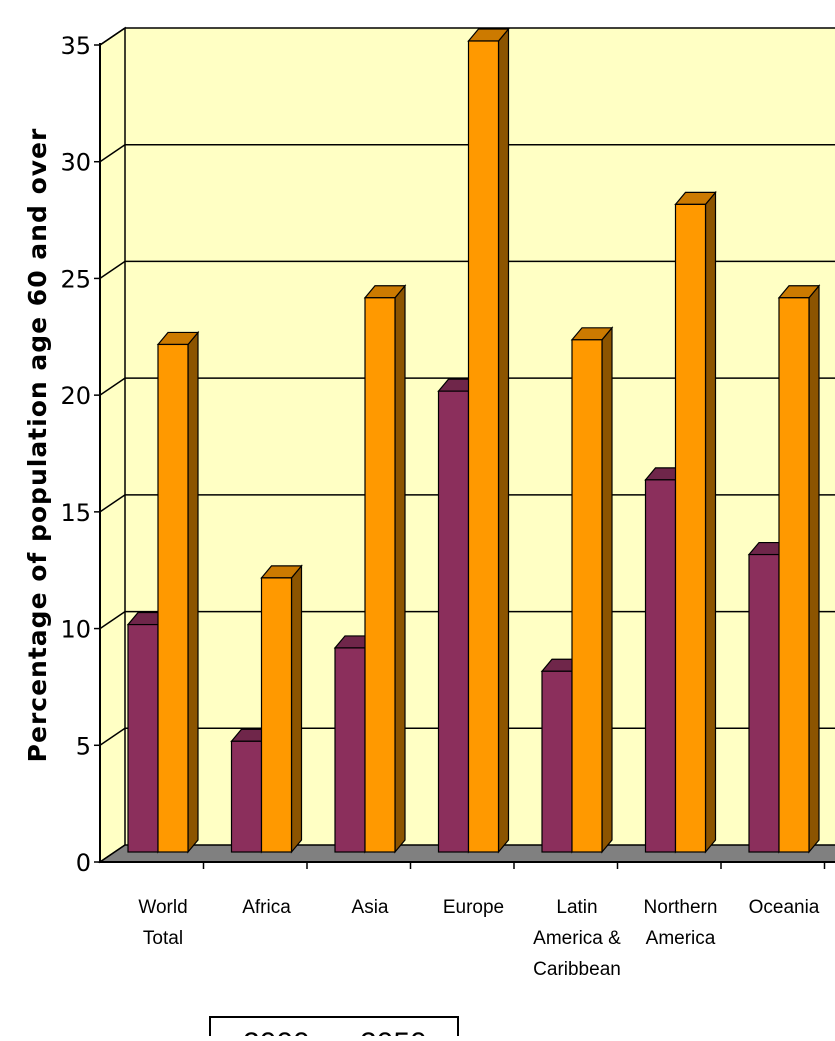 The image size is (835, 1041). Describe the element at coordinates (577, 969) in the screenshot. I see `x-category-label: Caribbean` at that location.